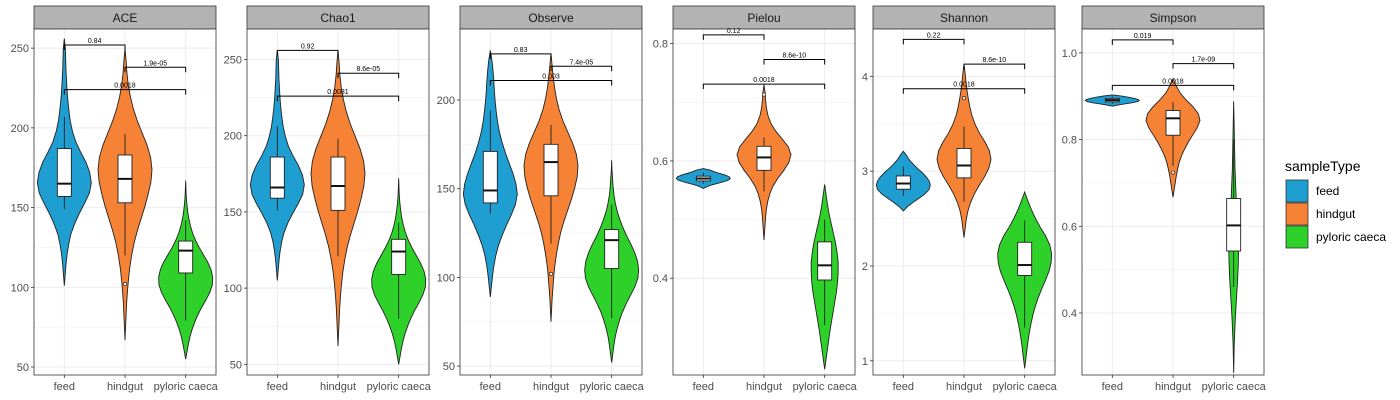  What do you see at coordinates (612, 249) in the screenshot?
I see `box-observe-pyloric-caeca` at bounding box center [612, 249].